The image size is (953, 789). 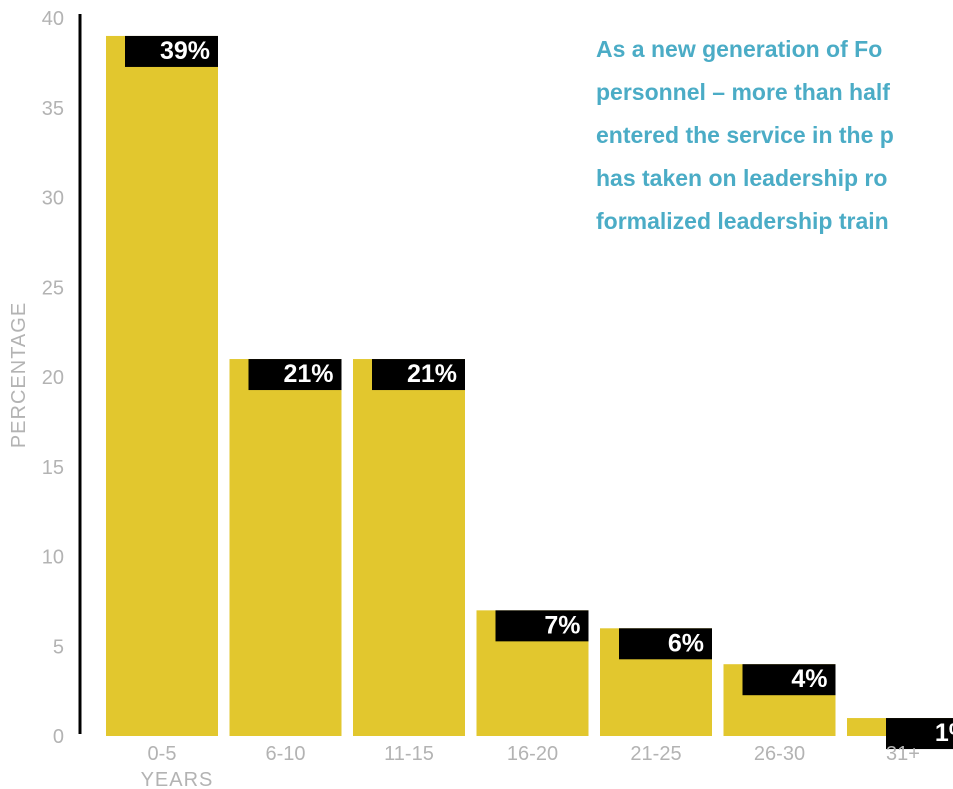 I want to click on annotation-line: personnel – more than half, so click(x=743, y=92).